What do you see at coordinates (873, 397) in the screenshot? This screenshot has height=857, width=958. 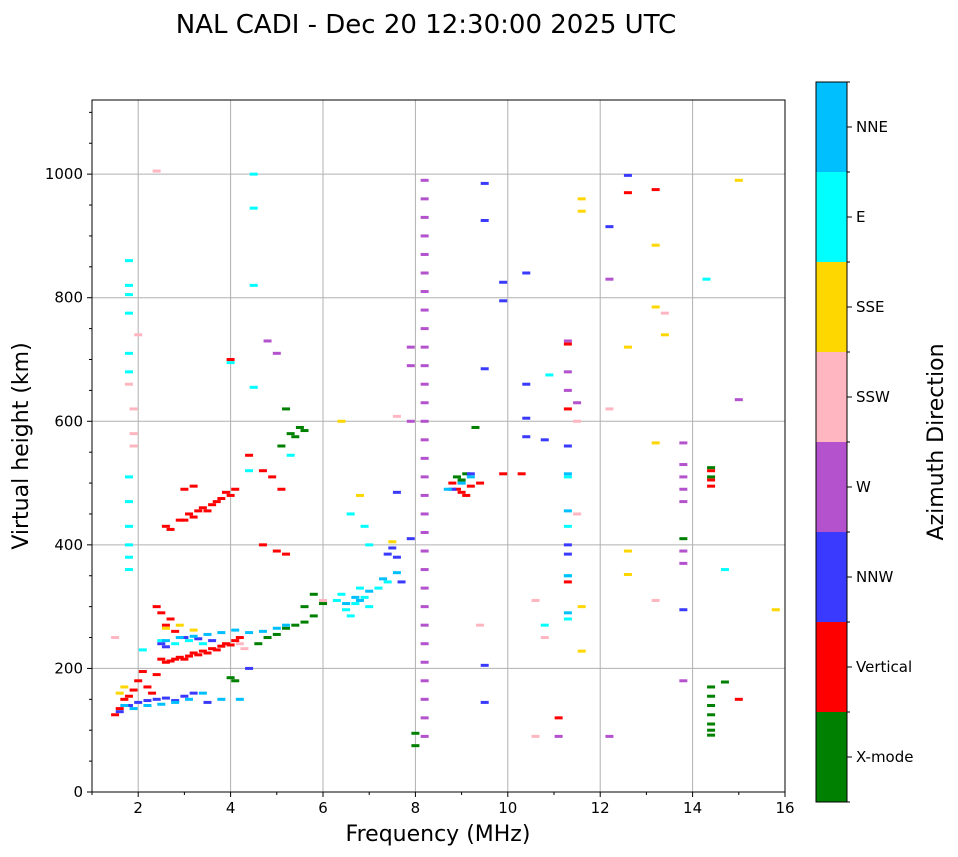 I see `colorbar-tick-label: SSW` at bounding box center [873, 397].